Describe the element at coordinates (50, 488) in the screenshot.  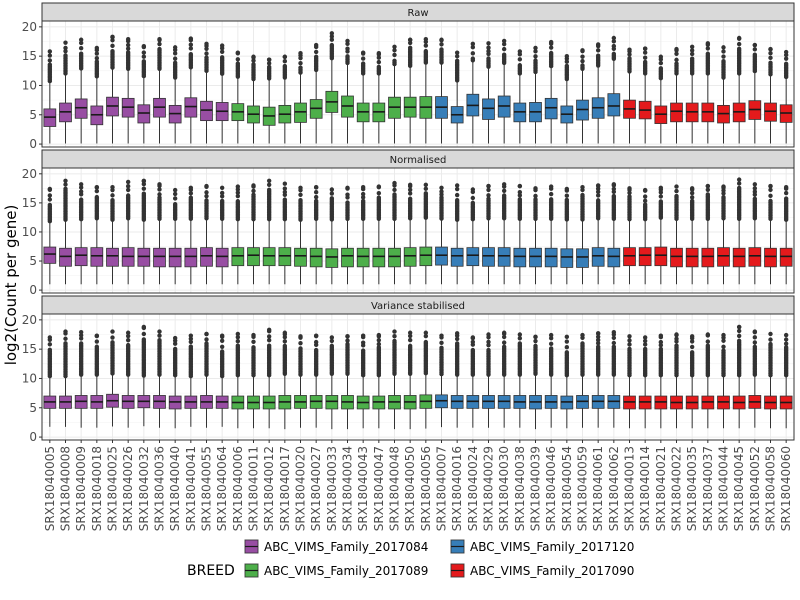
I see `x-tick-label: SRX18040005` at that location.